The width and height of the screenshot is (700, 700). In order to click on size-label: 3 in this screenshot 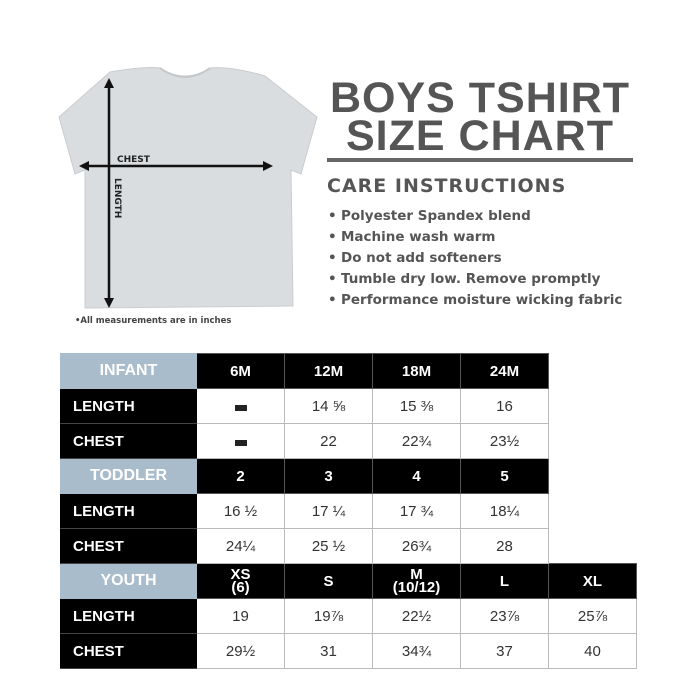, I will do `click(328, 476)`.